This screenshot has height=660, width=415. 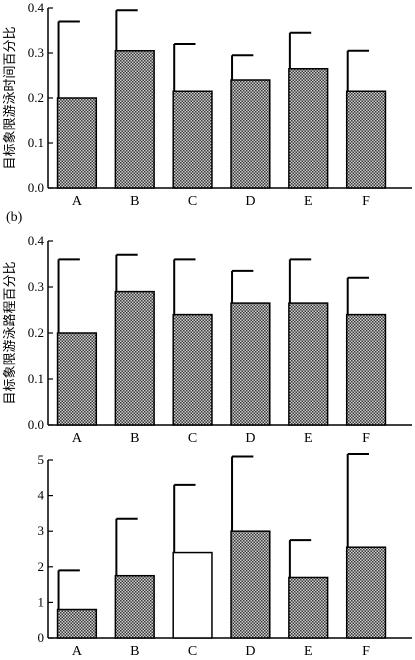 What do you see at coordinates (41, 530) in the screenshot?
I see `y-tick-label: 3` at bounding box center [41, 530].